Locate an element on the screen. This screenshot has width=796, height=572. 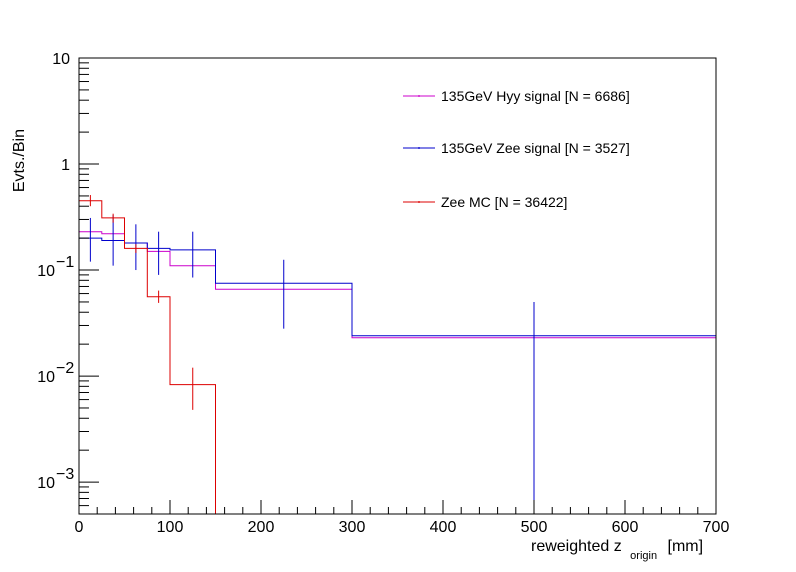
x-axis-title-unit: [mm] is located at coordinates (686, 546).